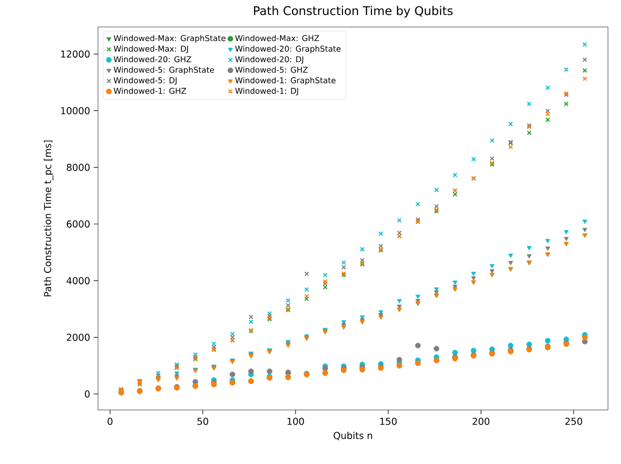 This screenshot has height=464, width=621. What do you see at coordinates (573, 421) in the screenshot?
I see `x-tick-label: 250` at bounding box center [573, 421].